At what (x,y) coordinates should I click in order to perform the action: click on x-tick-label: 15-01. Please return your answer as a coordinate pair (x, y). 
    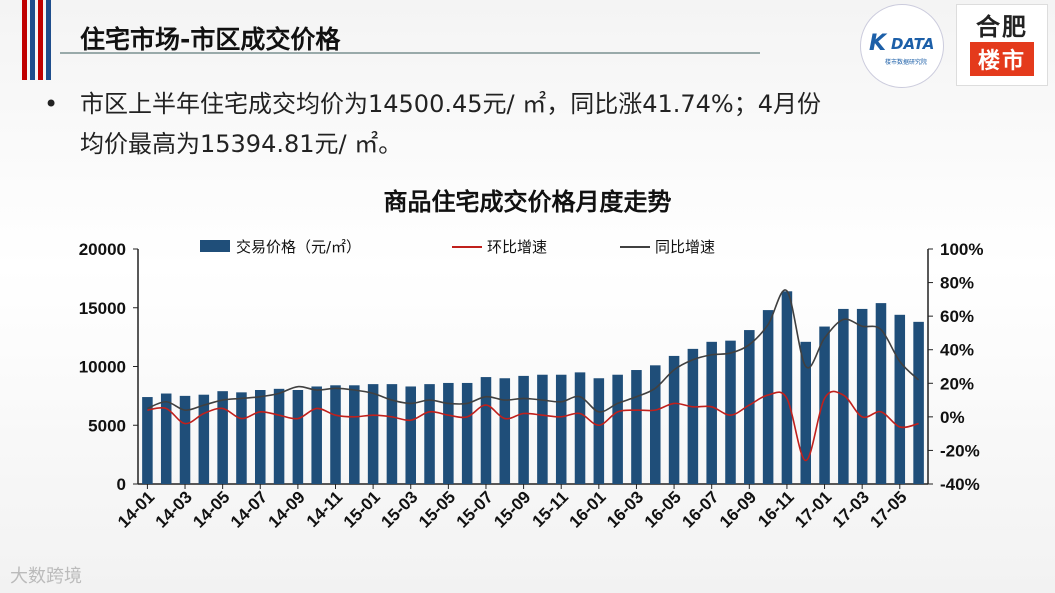
    Looking at the image, I should click on (362, 509).